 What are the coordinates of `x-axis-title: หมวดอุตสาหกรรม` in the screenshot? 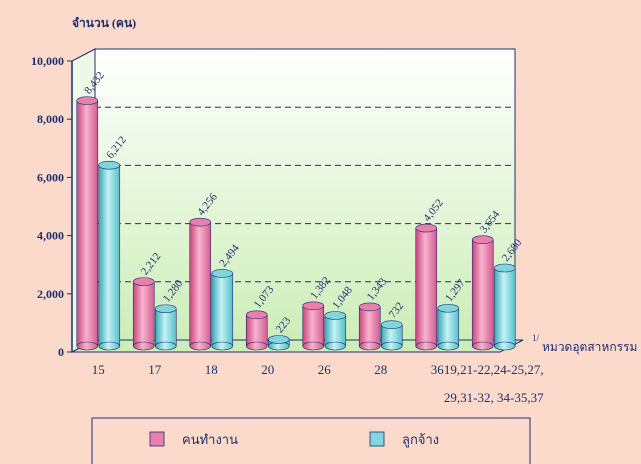 It's located at (589, 347).